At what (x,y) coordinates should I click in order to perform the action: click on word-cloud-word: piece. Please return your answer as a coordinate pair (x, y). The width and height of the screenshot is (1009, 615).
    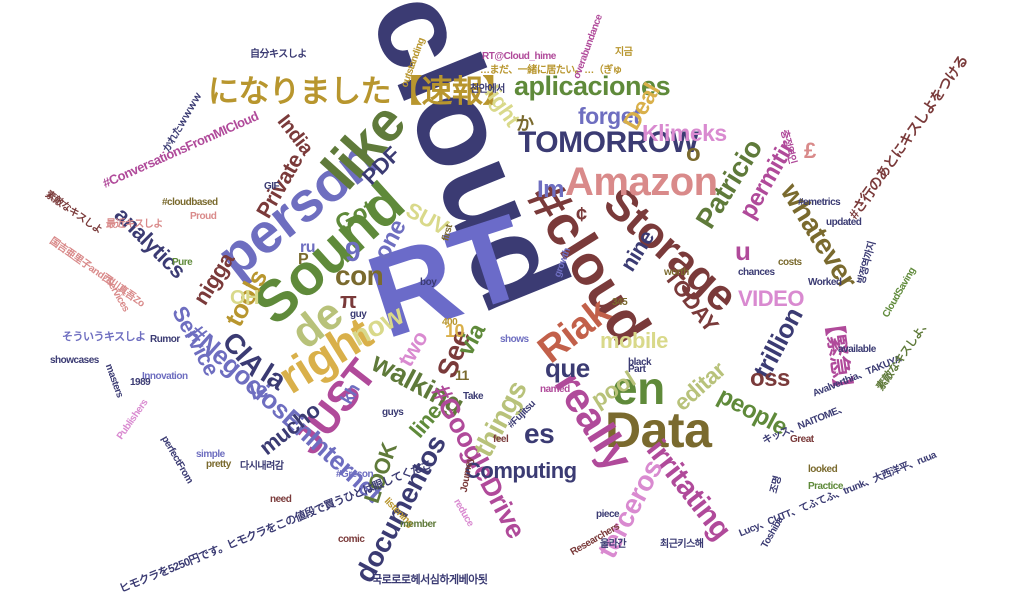
    Looking at the image, I should click on (608, 514).